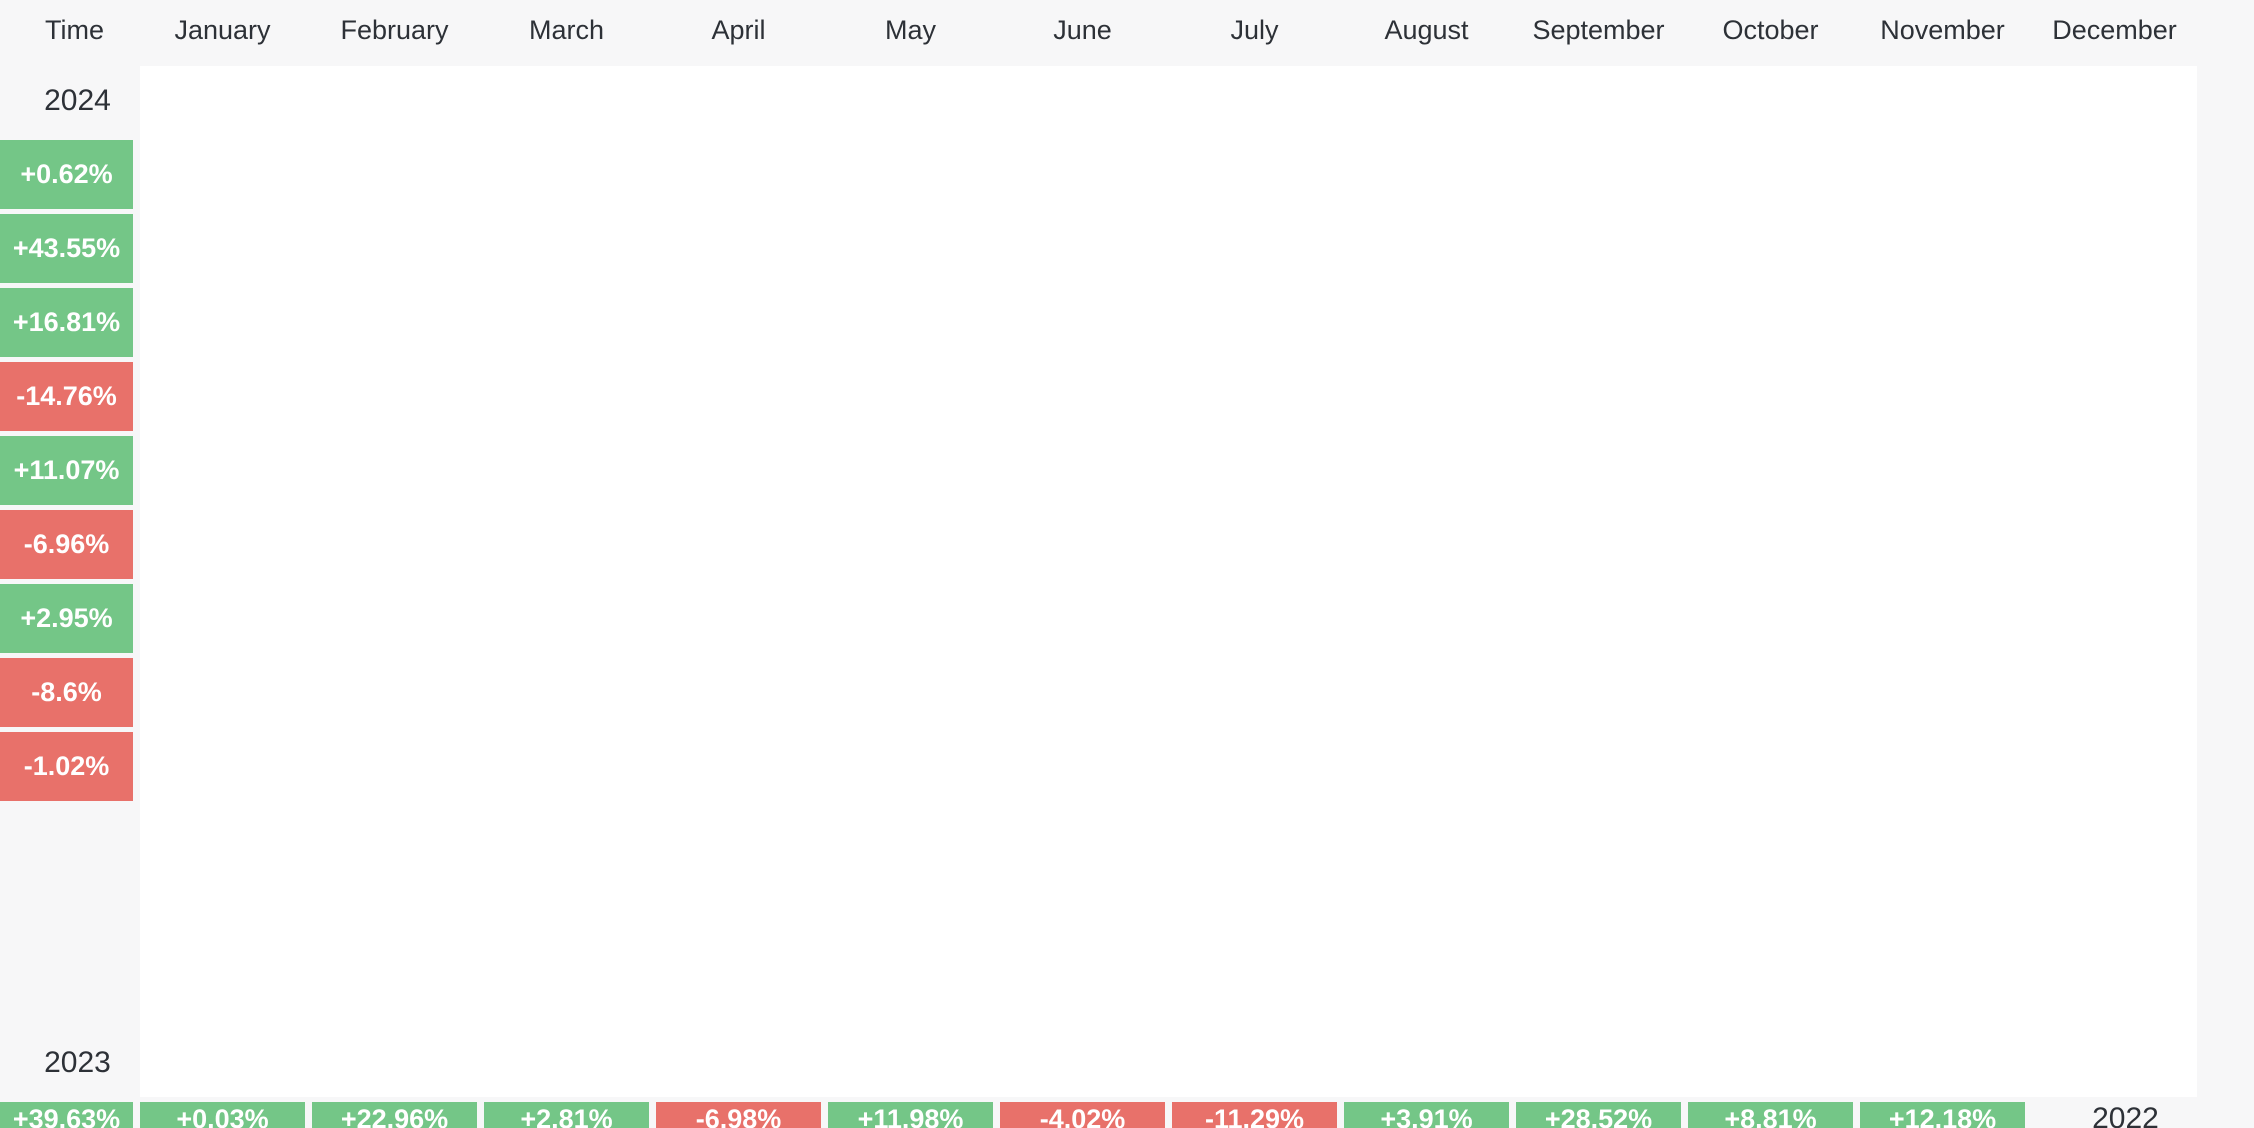 Image resolution: width=2254 pixels, height=1128 pixels. I want to click on return-cell: -6.96%, so click(66, 544).